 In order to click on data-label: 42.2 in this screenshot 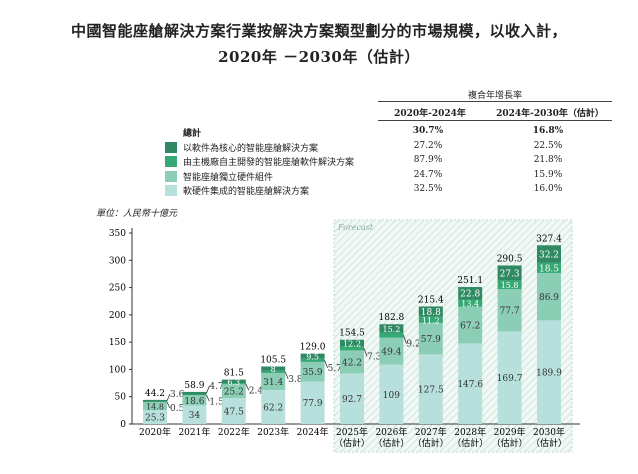, I will do `click(352, 363)`.